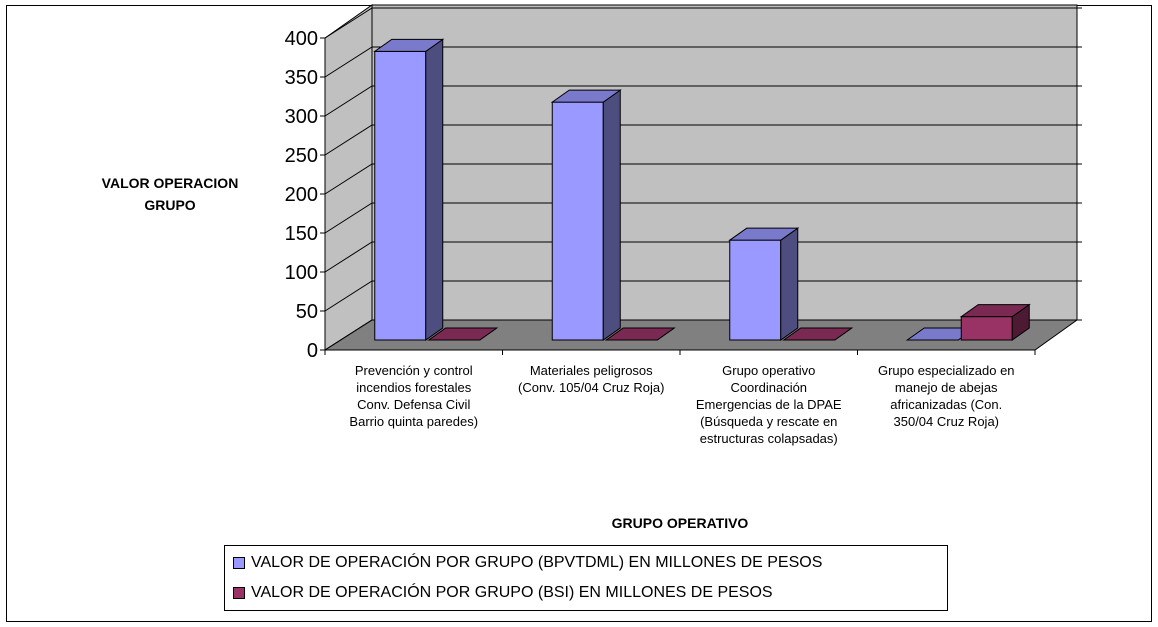  Describe the element at coordinates (301, 156) in the screenshot. I see `y-tick-label: 250` at that location.